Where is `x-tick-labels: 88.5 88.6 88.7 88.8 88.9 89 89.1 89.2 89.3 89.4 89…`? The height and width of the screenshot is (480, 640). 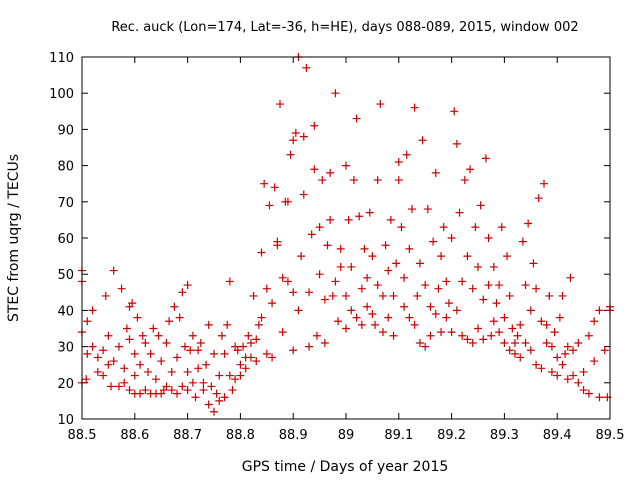
x-tick-labels: 88.5 88.6 88.7 88.8 88.9 89 89.1 89.2 89.3 89.4 89… is located at coordinates (346, 435).